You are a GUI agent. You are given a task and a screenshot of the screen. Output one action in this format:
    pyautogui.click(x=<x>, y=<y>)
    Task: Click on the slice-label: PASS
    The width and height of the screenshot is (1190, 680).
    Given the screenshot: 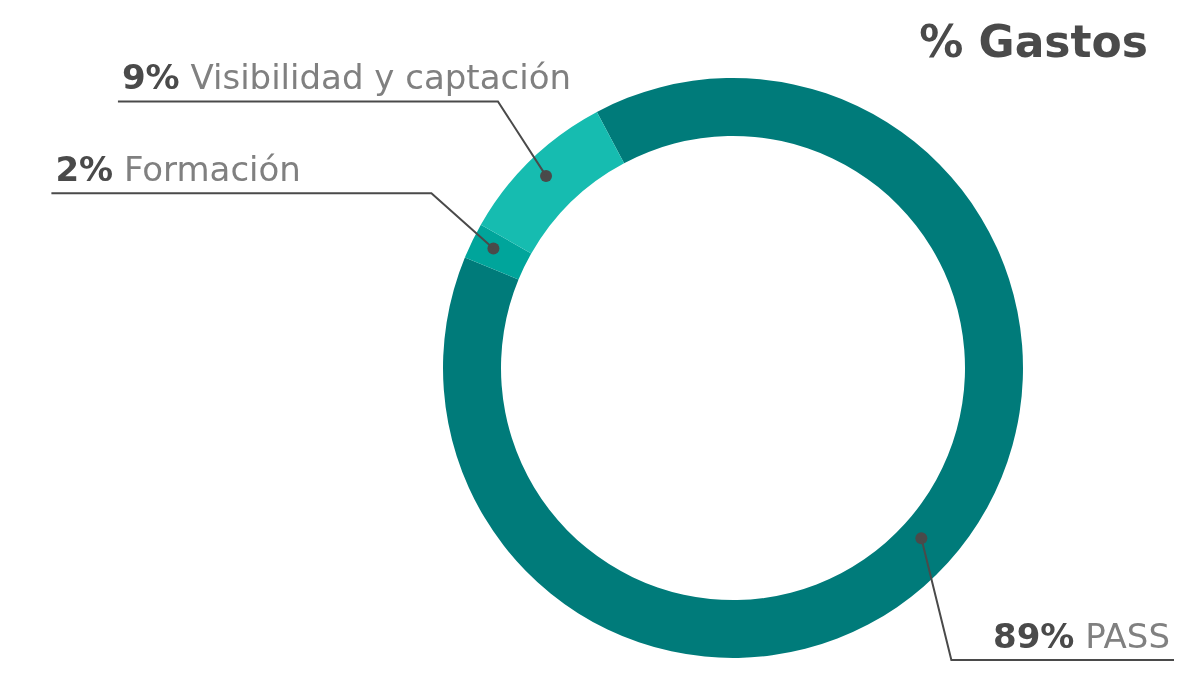 What is the action you would take?
    pyautogui.click(x=1122, y=636)
    